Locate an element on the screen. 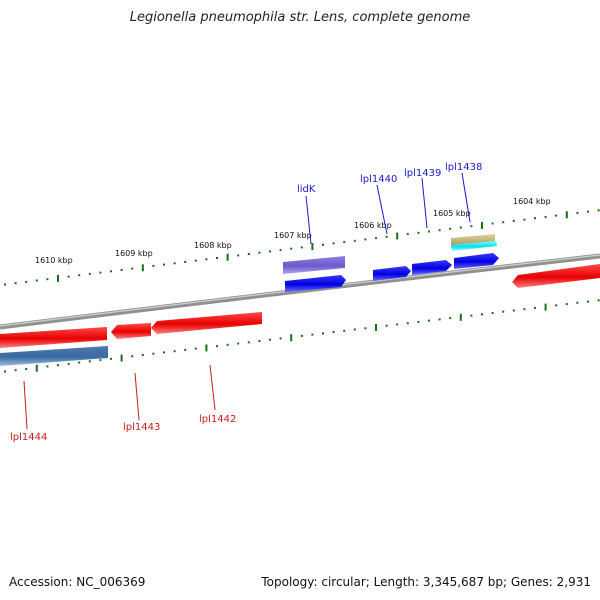  accession-text: Accession: NC_006369 is located at coordinates (77, 582).